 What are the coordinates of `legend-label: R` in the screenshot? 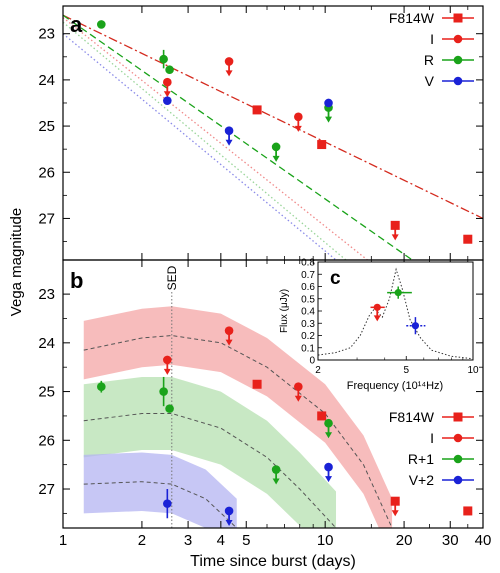 It's located at (429, 60).